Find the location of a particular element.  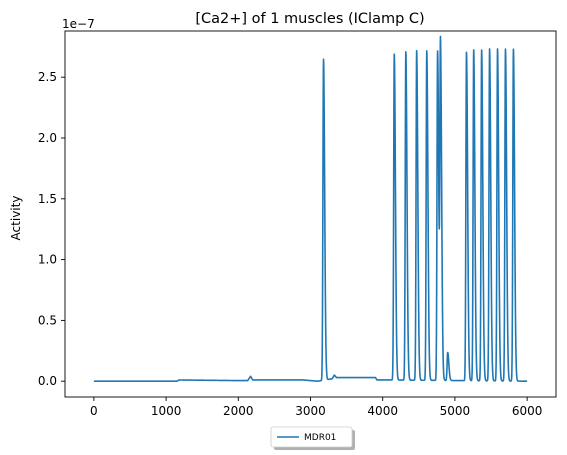

y-tick-label: 2.0 is located at coordinates (47, 138).